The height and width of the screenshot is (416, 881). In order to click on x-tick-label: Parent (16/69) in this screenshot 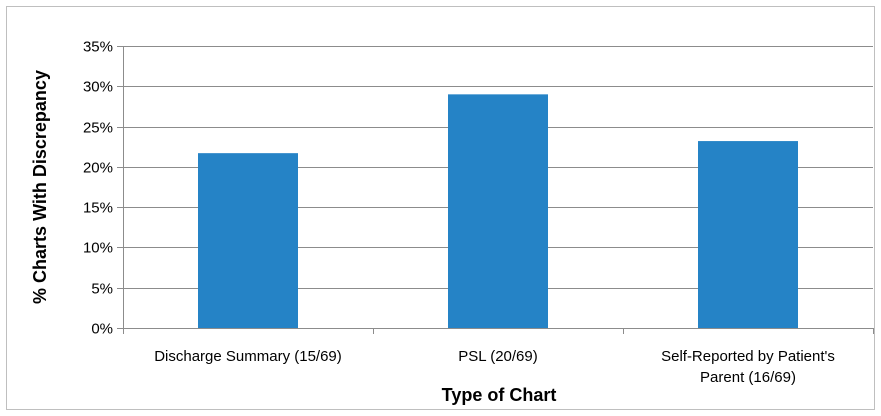, I will do `click(748, 377)`.